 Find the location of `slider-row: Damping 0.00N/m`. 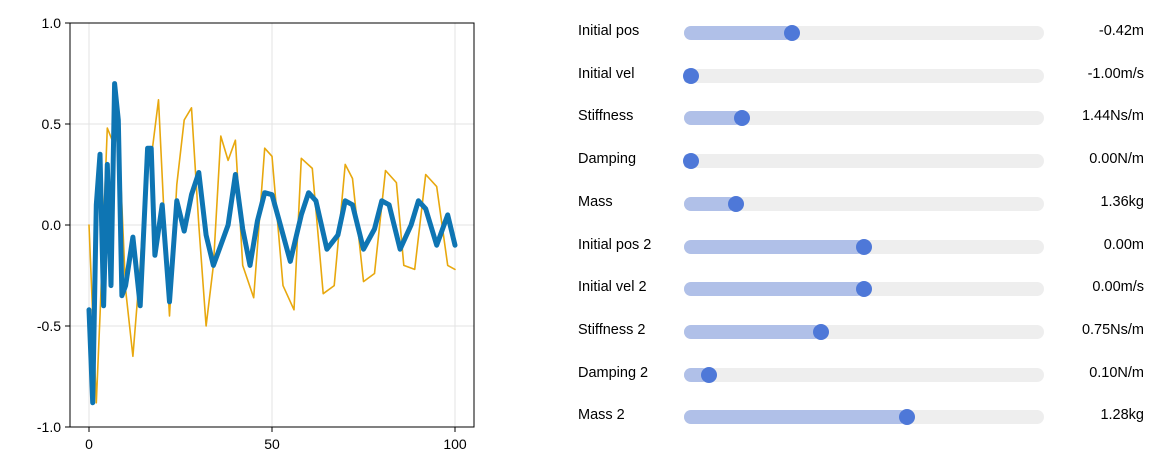

slider-row: Damping 0.00N/m is located at coordinates (863, 161).